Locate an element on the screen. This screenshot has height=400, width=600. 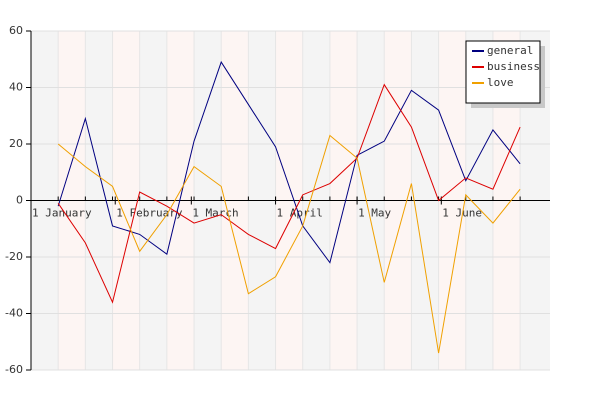
legend-label: love is located at coordinates (500, 82).